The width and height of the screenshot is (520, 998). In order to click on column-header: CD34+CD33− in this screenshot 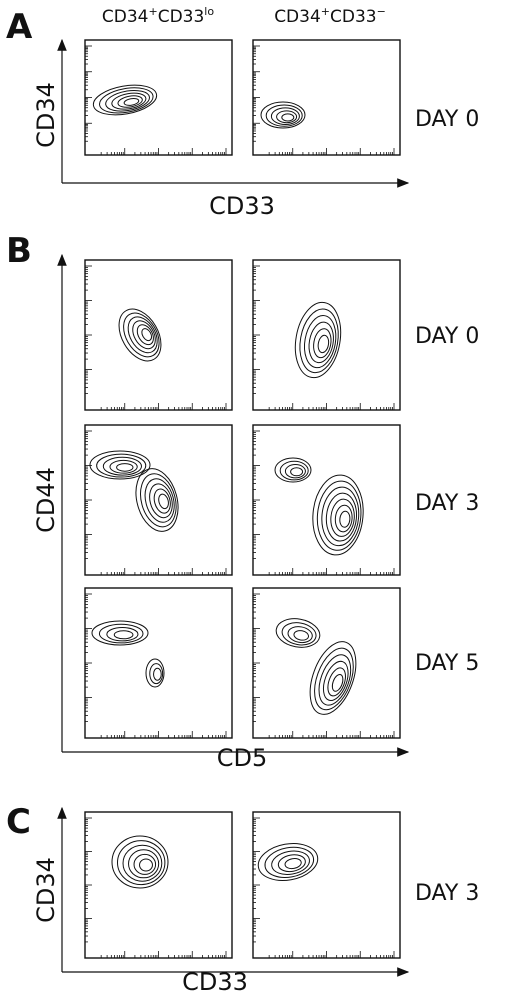, I will do `click(330, 16)`.